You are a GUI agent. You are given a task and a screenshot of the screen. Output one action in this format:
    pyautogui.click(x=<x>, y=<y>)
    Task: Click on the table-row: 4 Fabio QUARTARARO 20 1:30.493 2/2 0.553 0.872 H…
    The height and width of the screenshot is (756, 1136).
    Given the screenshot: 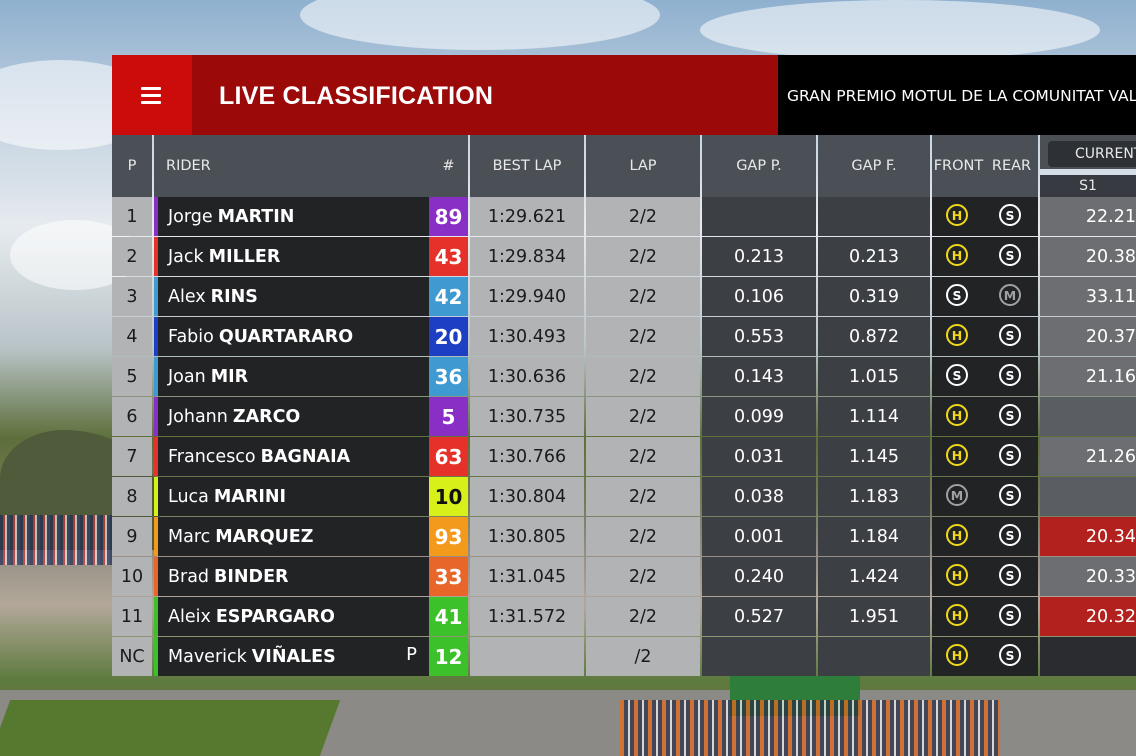 What is the action you would take?
    pyautogui.click(x=624, y=337)
    